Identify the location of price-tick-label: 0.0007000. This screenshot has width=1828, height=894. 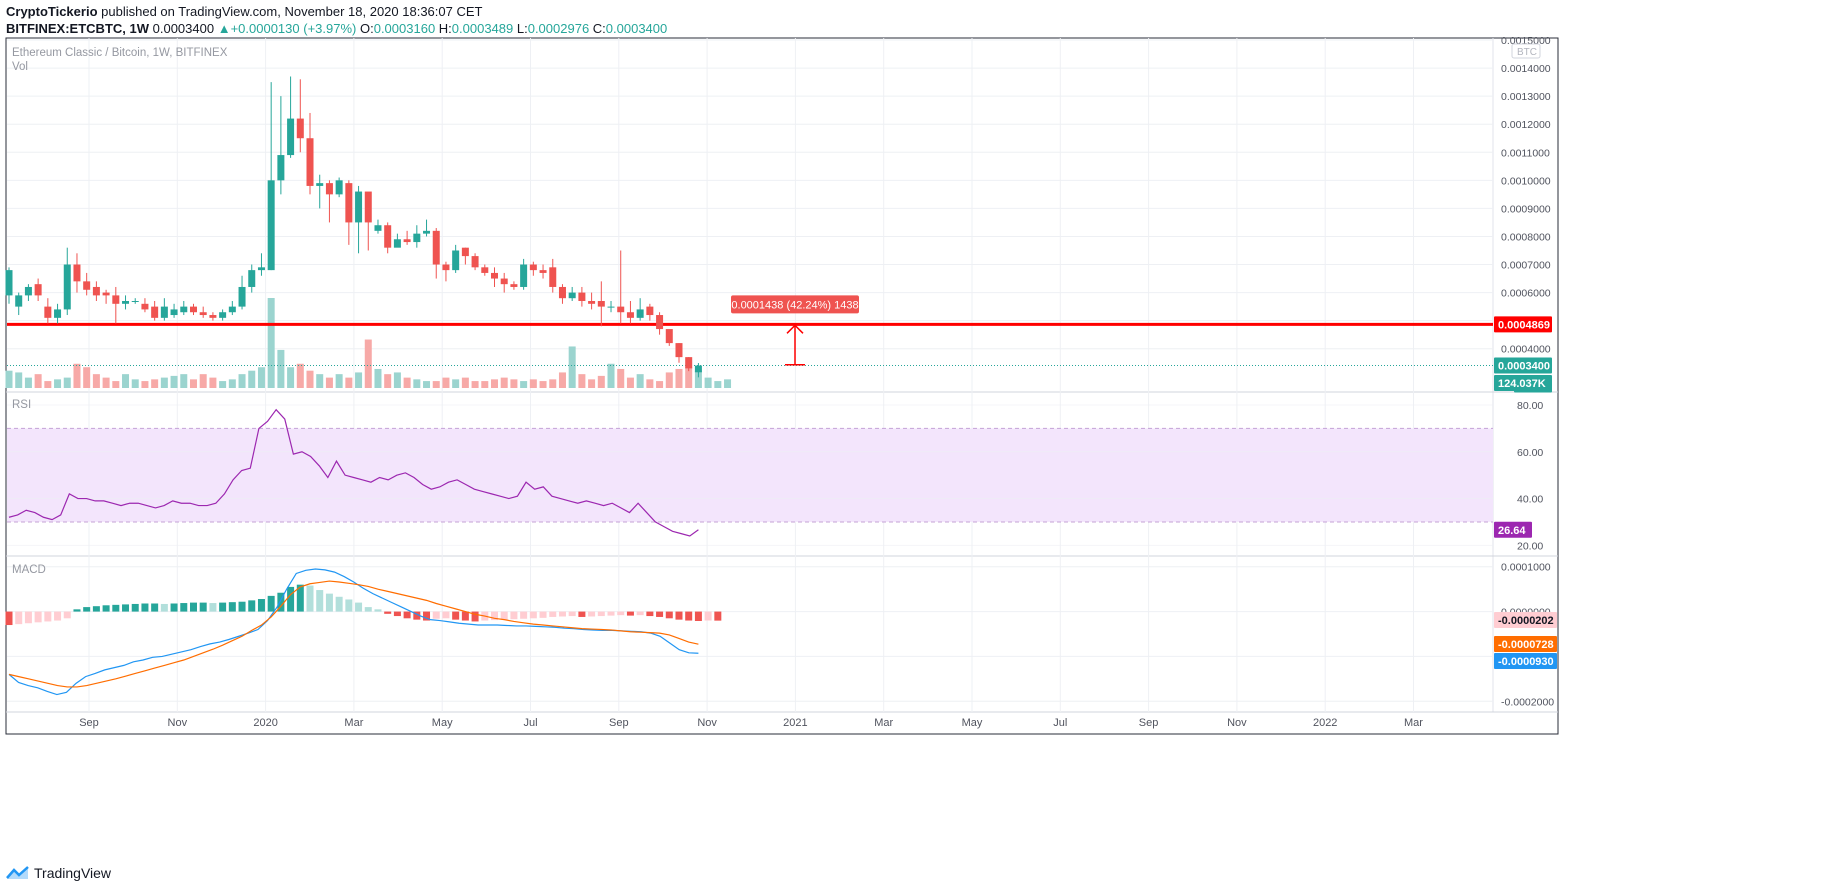
(1526, 266).